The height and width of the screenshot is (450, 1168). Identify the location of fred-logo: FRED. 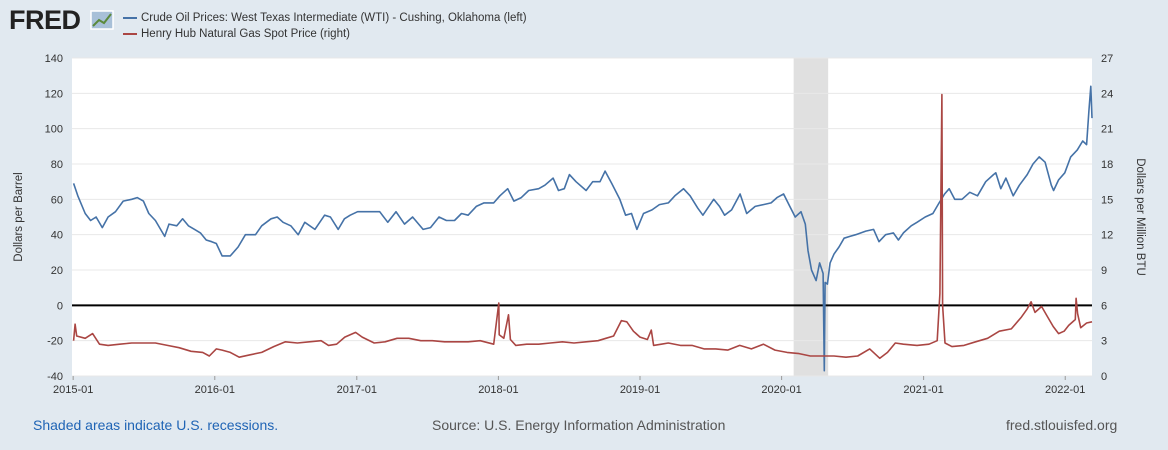
(64, 20).